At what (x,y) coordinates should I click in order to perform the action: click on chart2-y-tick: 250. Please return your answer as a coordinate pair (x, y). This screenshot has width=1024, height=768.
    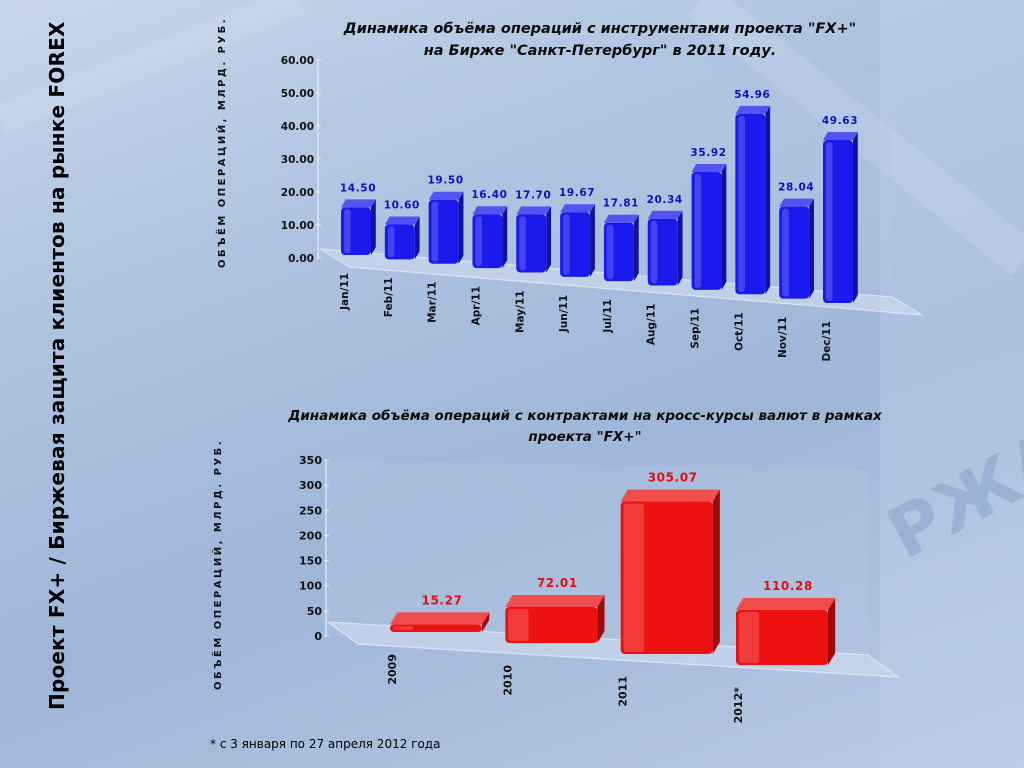
    Looking at the image, I should click on (310, 510).